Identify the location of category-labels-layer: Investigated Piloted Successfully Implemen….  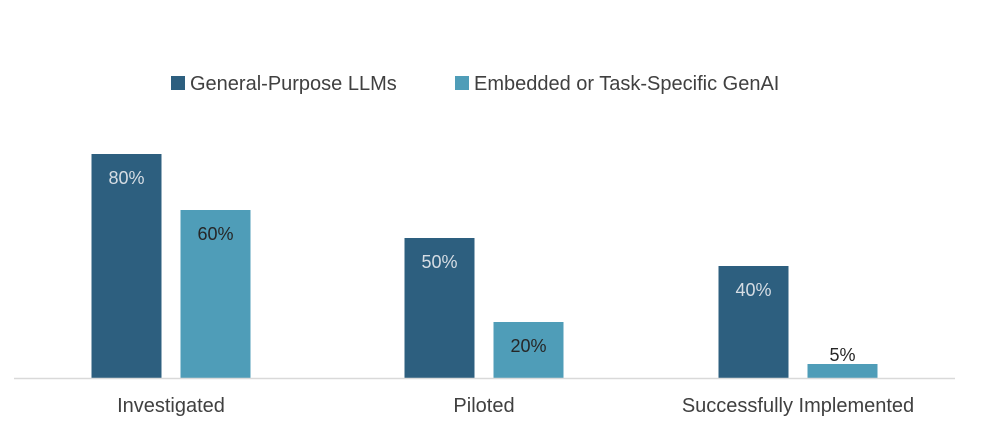
(515, 406).